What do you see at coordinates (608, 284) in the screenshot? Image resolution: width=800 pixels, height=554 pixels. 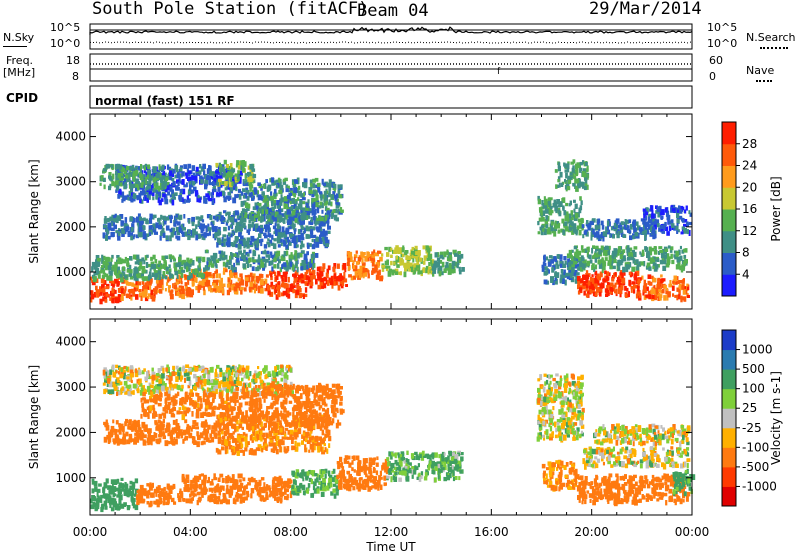 I see `power-echo-region` at bounding box center [608, 284].